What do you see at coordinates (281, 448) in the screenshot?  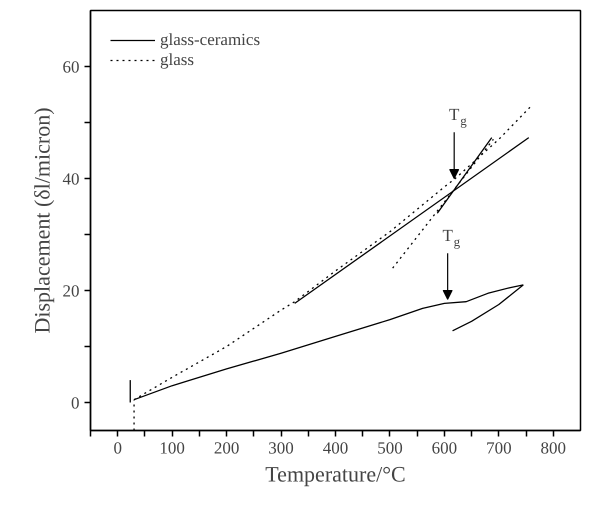 I see `x-tick-label: 300` at bounding box center [281, 448].